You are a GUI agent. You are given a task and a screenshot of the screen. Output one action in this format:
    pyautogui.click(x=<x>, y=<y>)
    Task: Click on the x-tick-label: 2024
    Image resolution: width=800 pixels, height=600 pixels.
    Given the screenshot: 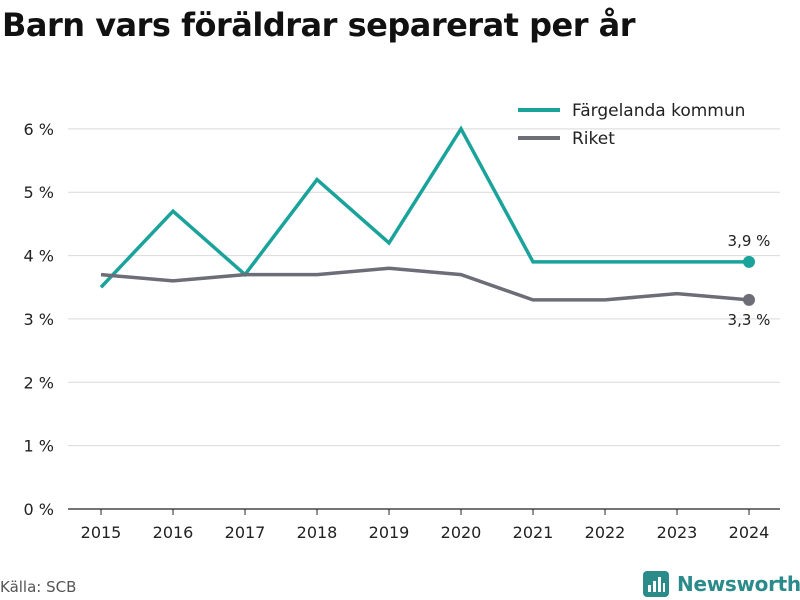 What is the action you would take?
    pyautogui.click(x=749, y=532)
    